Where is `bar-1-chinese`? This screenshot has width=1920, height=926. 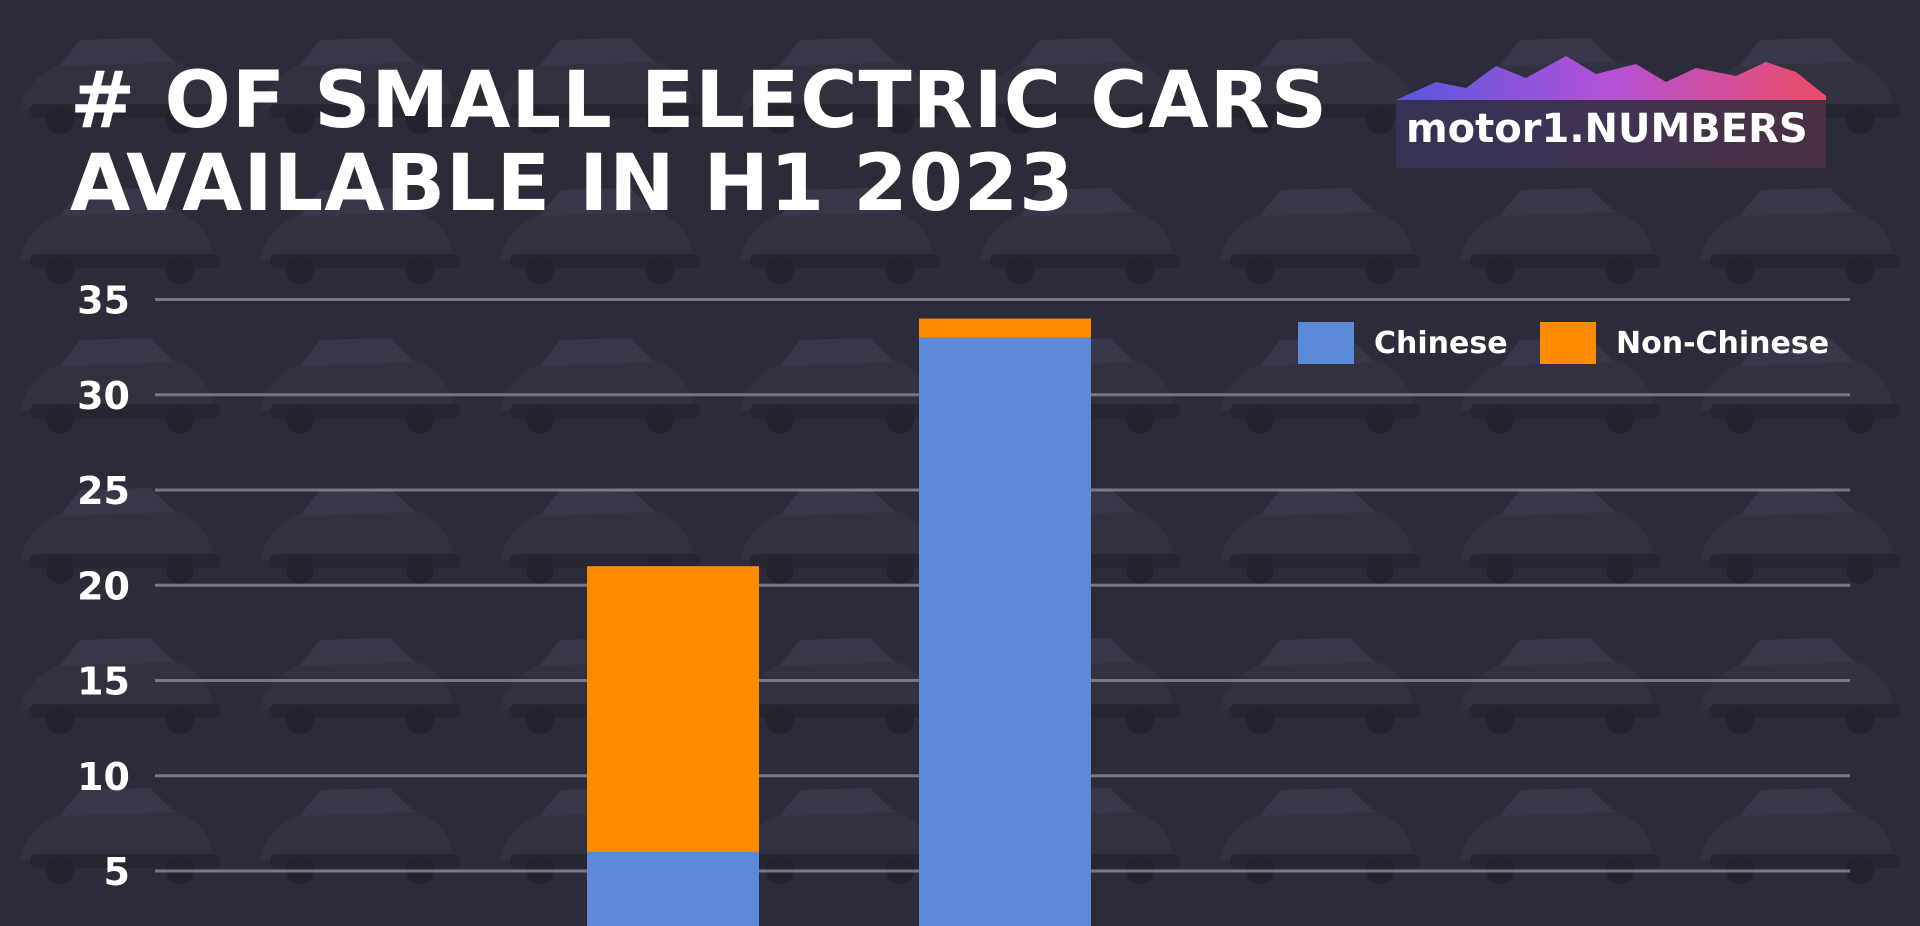
bar-1-chinese is located at coordinates (673, 888).